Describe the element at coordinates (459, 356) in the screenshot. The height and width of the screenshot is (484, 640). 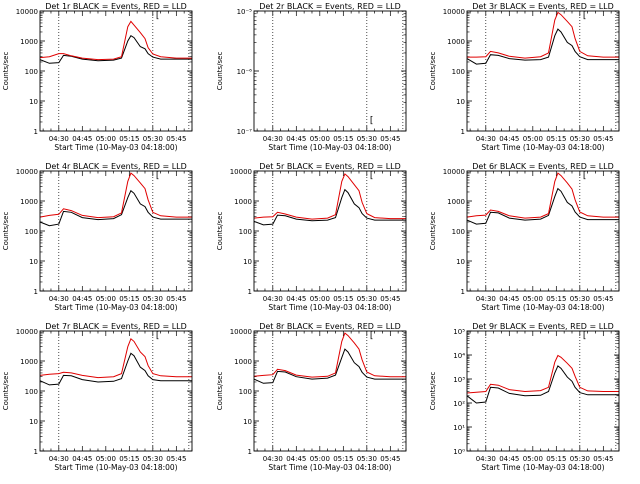
I see `y-tick-label: 10⁴` at that location.